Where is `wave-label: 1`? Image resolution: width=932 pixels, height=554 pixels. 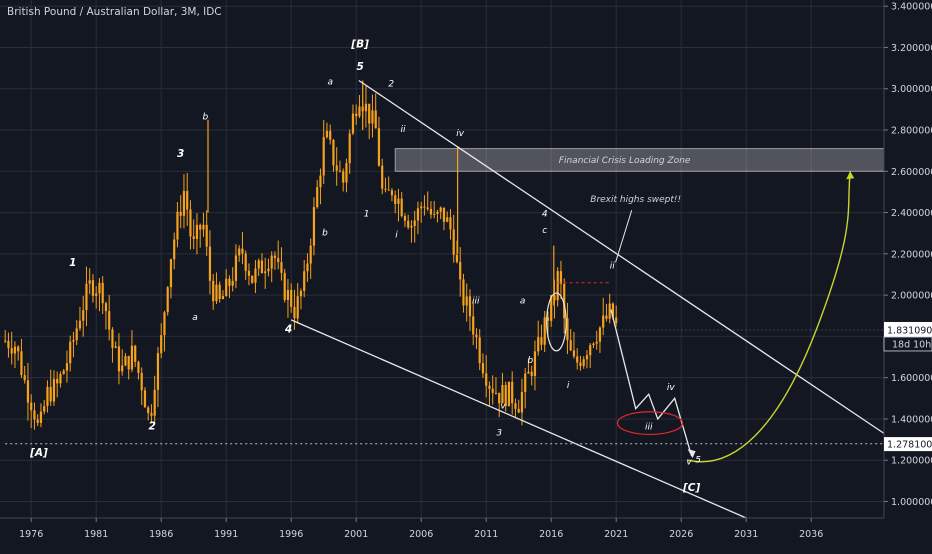 wave-label: 1 is located at coordinates (72, 263).